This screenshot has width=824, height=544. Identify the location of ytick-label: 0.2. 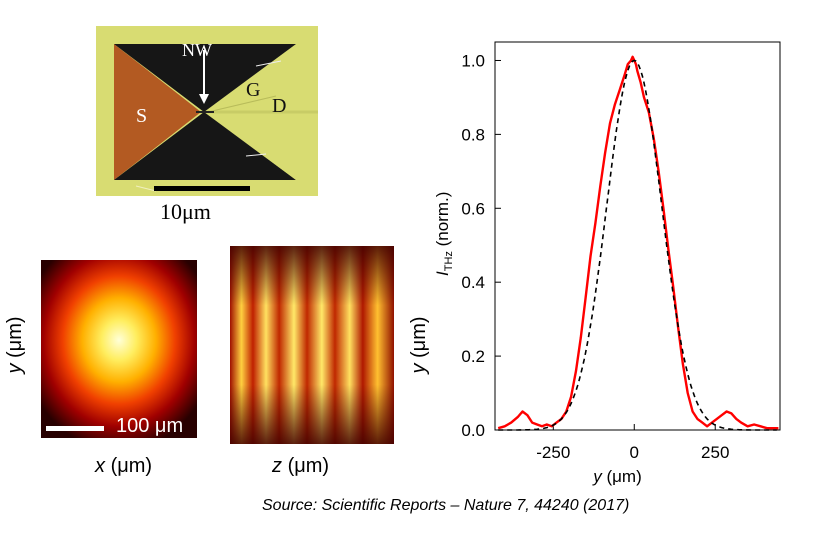
(473, 356).